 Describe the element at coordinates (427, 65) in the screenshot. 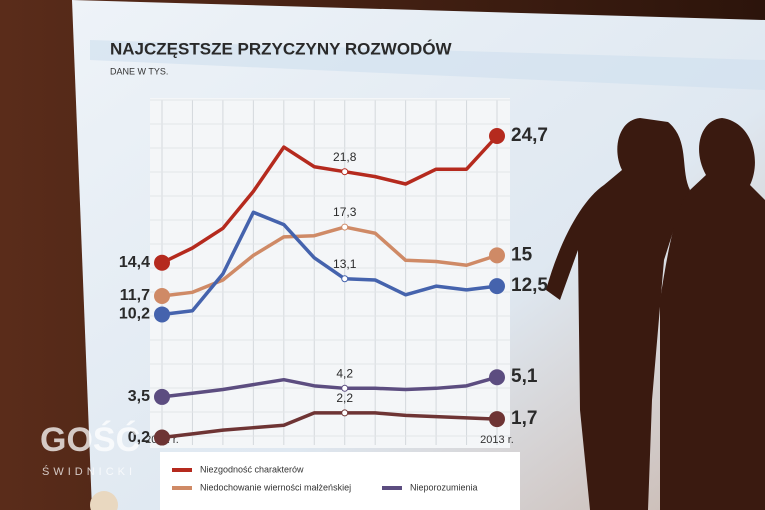

I see `screen-band` at that location.